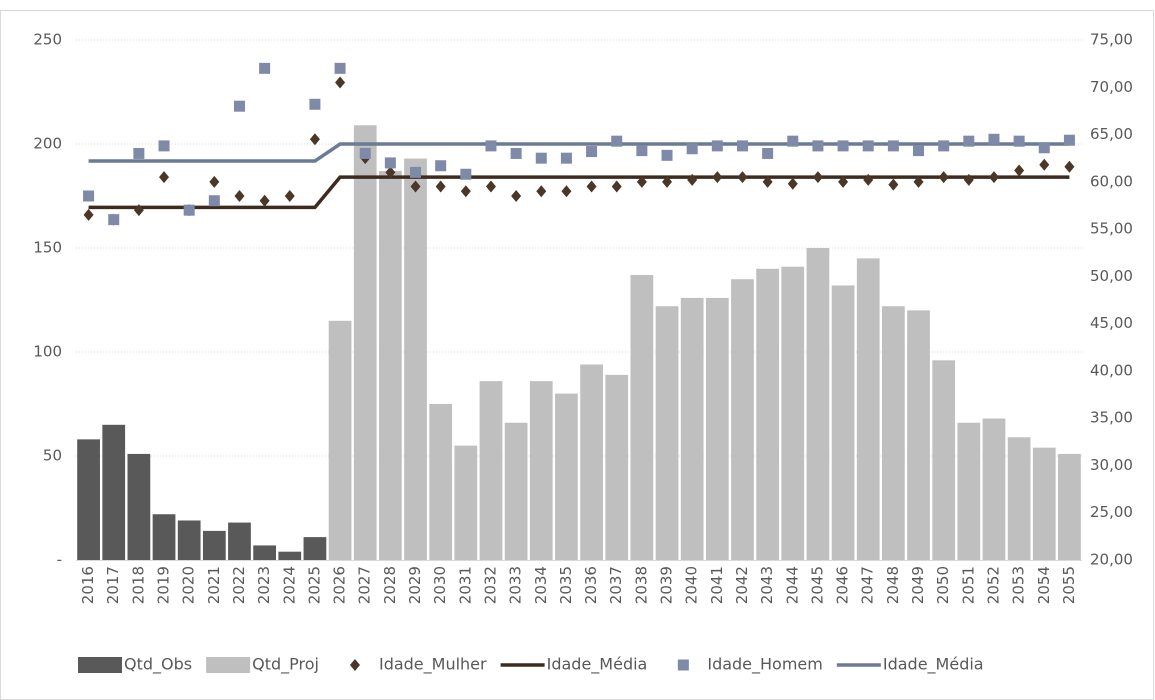 The height and width of the screenshot is (700, 1155). Describe the element at coordinates (490, 585) in the screenshot. I see `x-tick-label: 2032` at that location.